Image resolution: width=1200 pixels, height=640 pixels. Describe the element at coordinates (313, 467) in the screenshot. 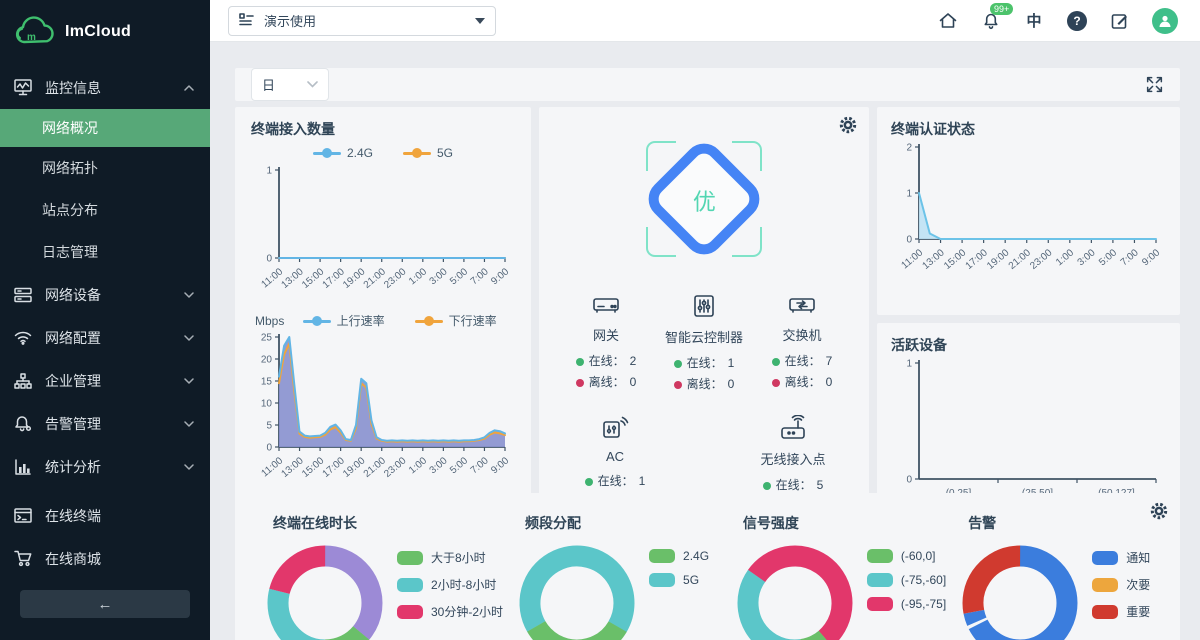

I see `svg-text: 15:00` at that location.